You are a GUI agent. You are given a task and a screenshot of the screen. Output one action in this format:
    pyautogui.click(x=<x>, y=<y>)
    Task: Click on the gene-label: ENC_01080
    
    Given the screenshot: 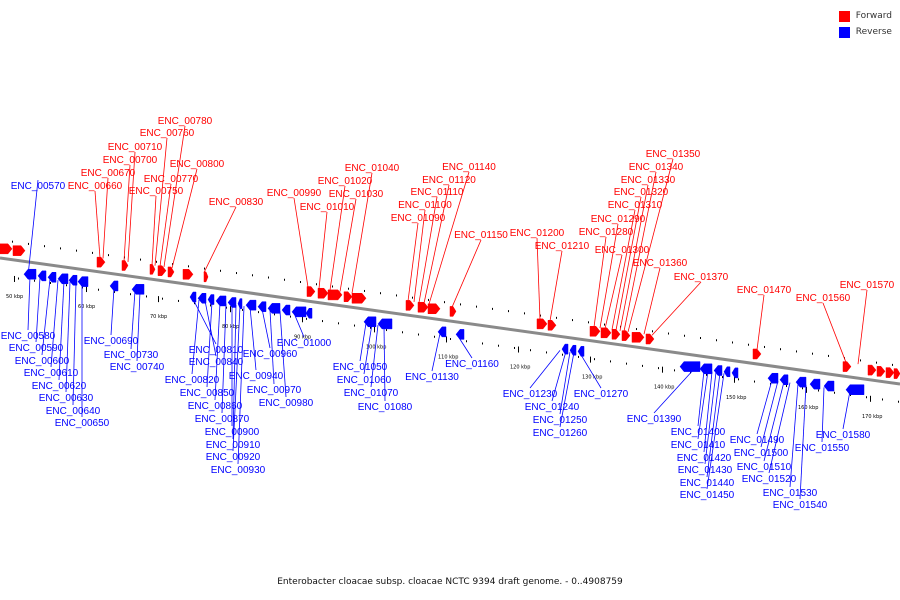 What is the action you would take?
    pyautogui.click(x=385, y=407)
    